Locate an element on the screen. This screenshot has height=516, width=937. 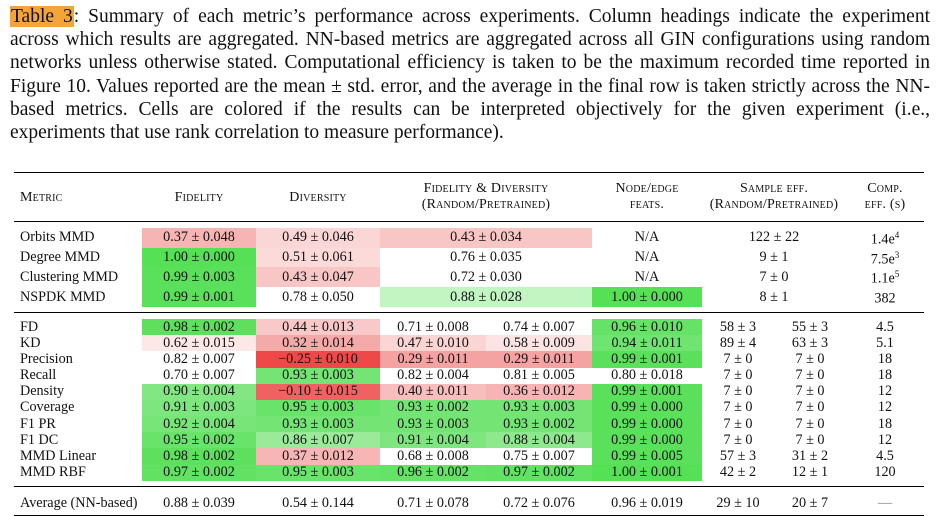
cell-node-edge: 0.99 ± 0.005 is located at coordinates (647, 456).